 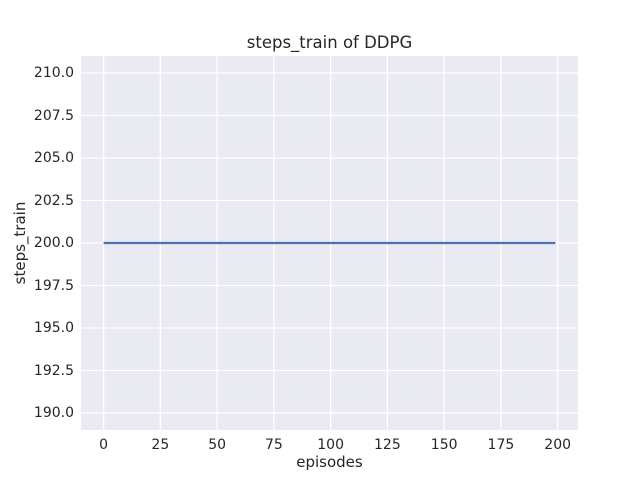 I want to click on x-tick-label: 75, so click(x=273, y=445).